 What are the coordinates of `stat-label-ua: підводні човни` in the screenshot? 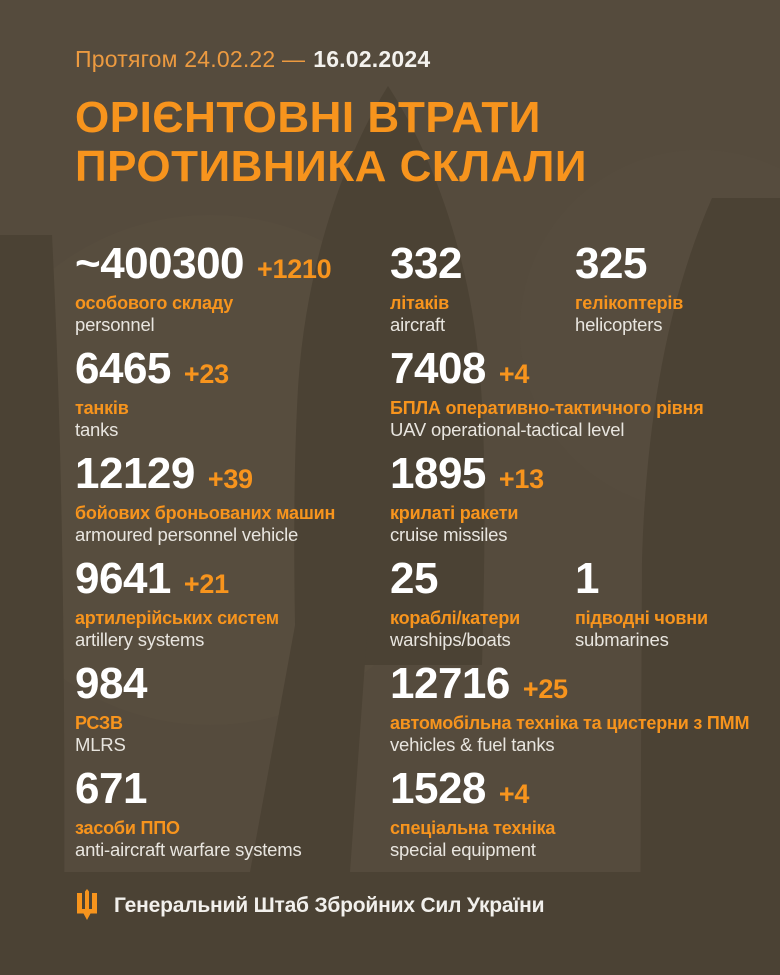 It's located at (641, 618).